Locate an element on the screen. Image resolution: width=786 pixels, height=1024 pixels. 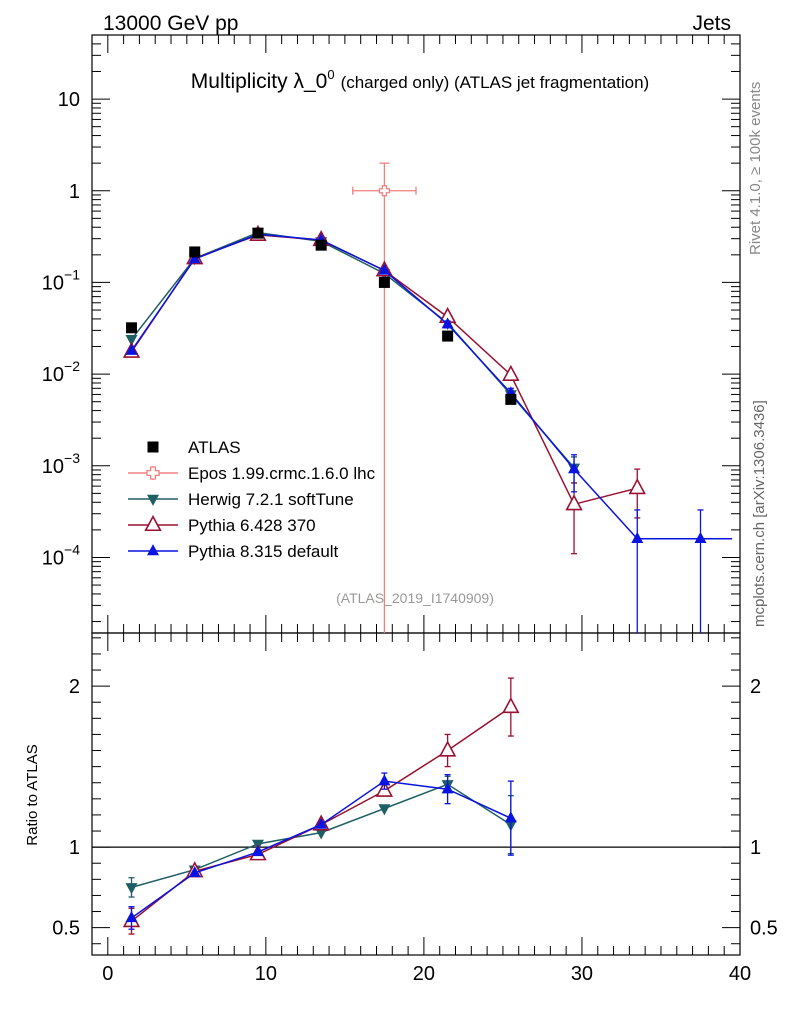
main-ytick-exp: −1 is located at coordinates (72, 274).